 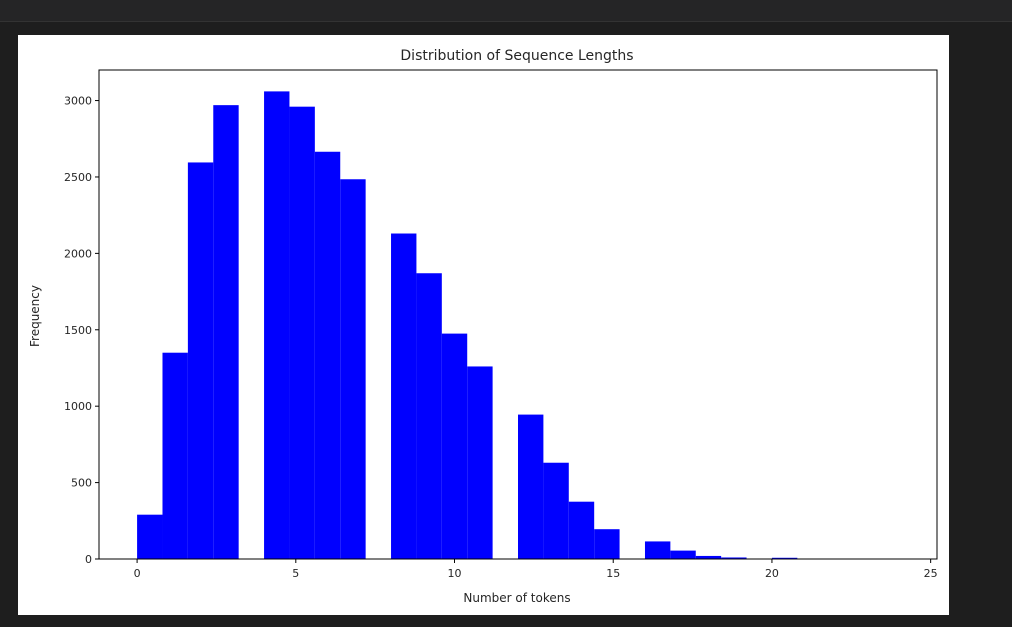 I want to click on x-tick-label: 20, so click(x=772, y=573).